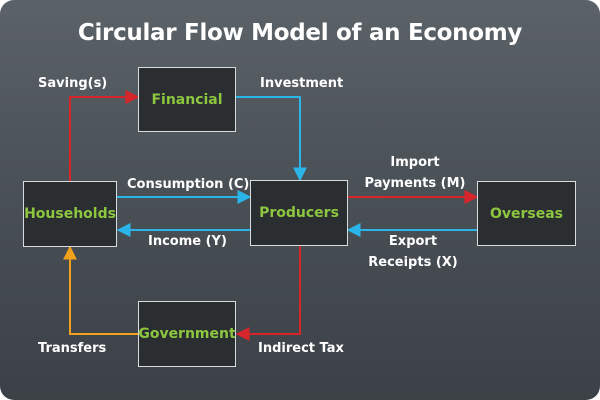 This screenshot has width=600, height=400. What do you see at coordinates (413, 252) in the screenshot?
I see `export-label: Export Receipts (X)` at bounding box center [413, 252].